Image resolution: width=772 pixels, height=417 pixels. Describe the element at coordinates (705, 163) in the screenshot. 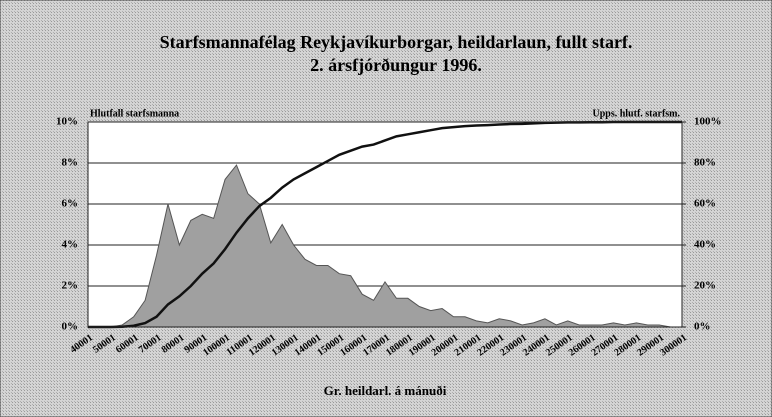

I see `y2-tick-label: 80%` at that location.